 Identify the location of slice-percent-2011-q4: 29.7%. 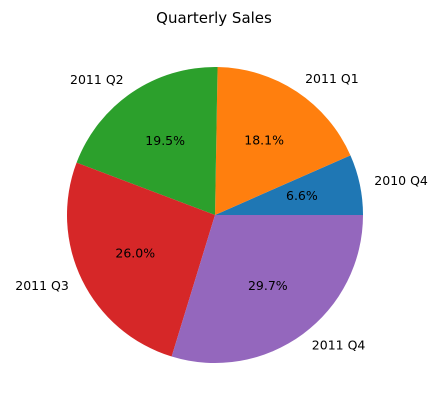
(268, 285).